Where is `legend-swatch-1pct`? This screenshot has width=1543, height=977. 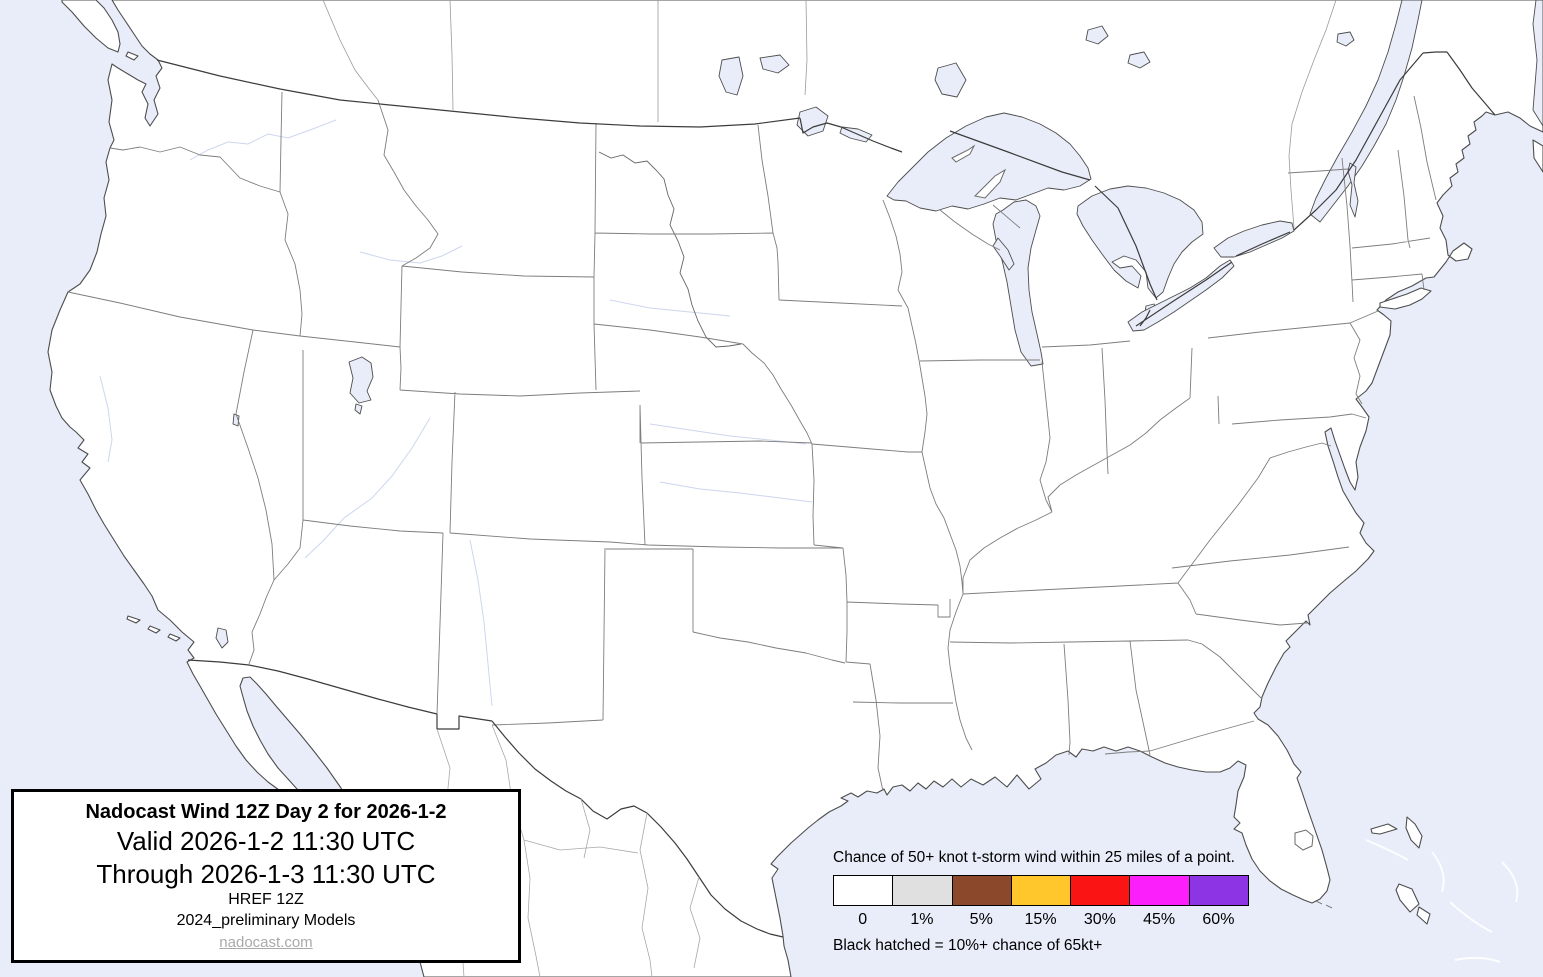 legend-swatch-1pct is located at coordinates (922, 890).